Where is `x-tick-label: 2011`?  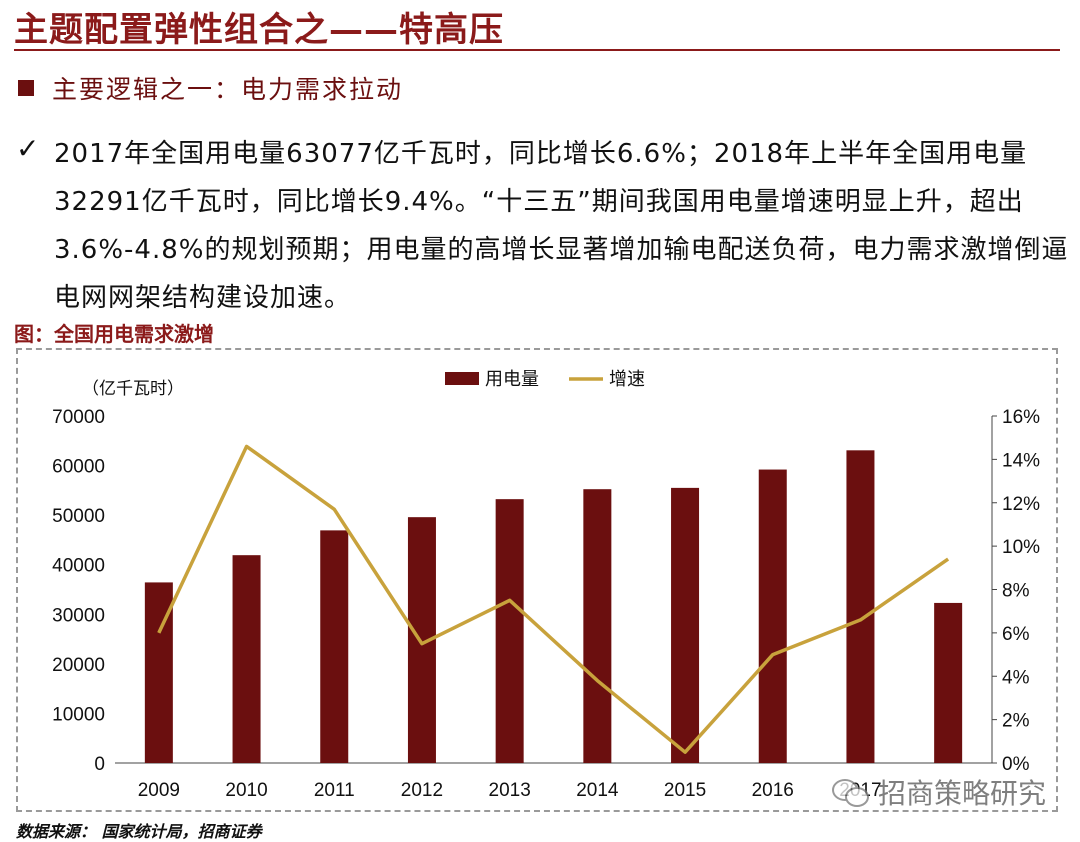
x-tick-label: 2011 is located at coordinates (334, 790).